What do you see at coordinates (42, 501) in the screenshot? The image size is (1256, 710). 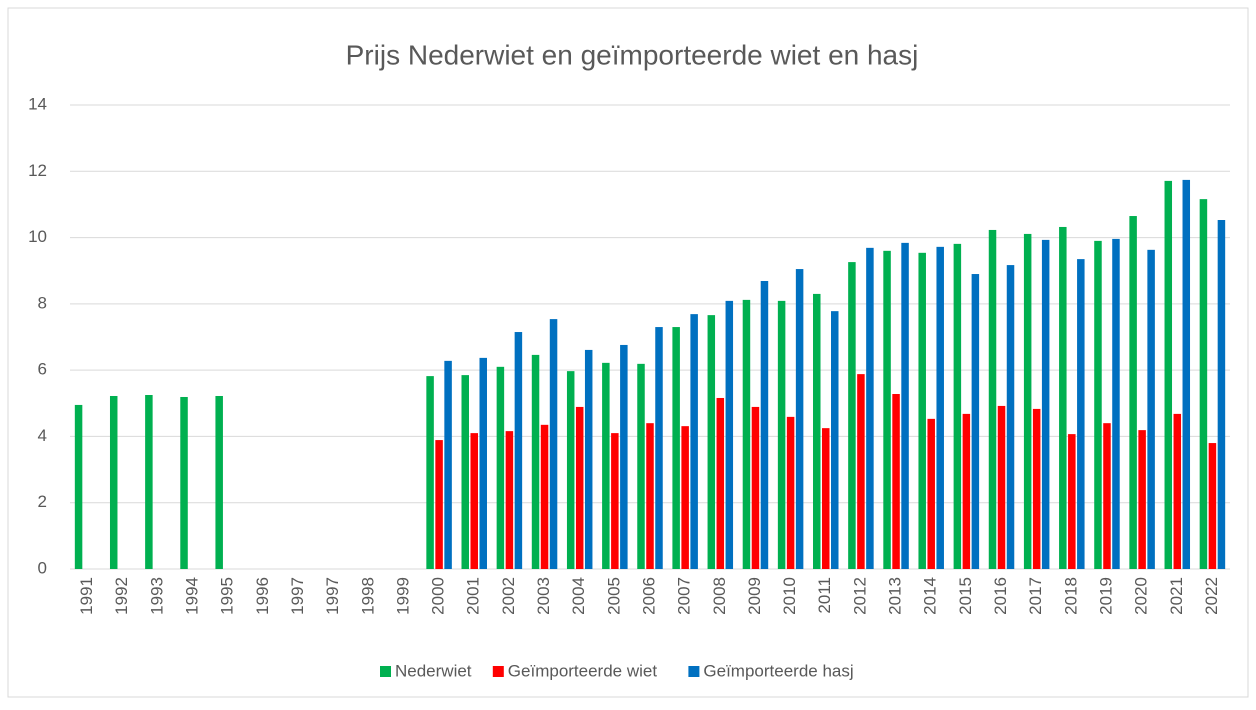 I see `y-tick-label: 2` at bounding box center [42, 501].